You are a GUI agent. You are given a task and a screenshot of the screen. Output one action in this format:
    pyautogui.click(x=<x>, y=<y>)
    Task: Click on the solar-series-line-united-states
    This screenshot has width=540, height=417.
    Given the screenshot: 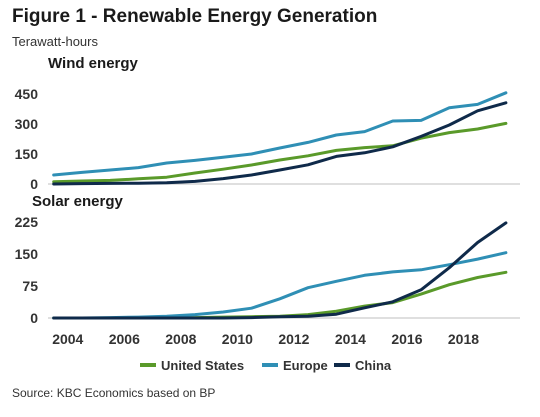 What is the action you would take?
    pyautogui.click(x=280, y=295)
    